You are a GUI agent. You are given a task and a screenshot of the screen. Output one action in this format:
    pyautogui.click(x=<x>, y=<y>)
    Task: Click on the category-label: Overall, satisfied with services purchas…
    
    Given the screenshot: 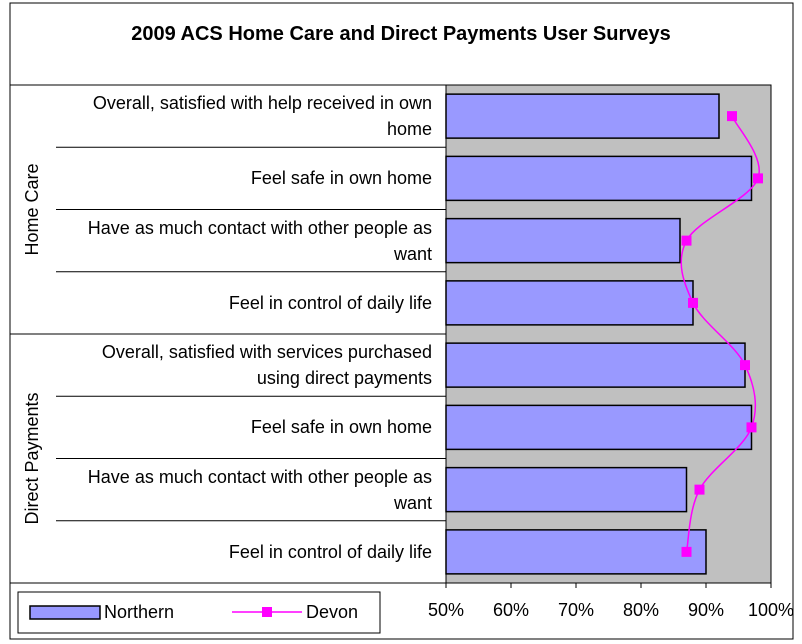 What is the action you would take?
    pyautogui.click(x=266, y=365)
    